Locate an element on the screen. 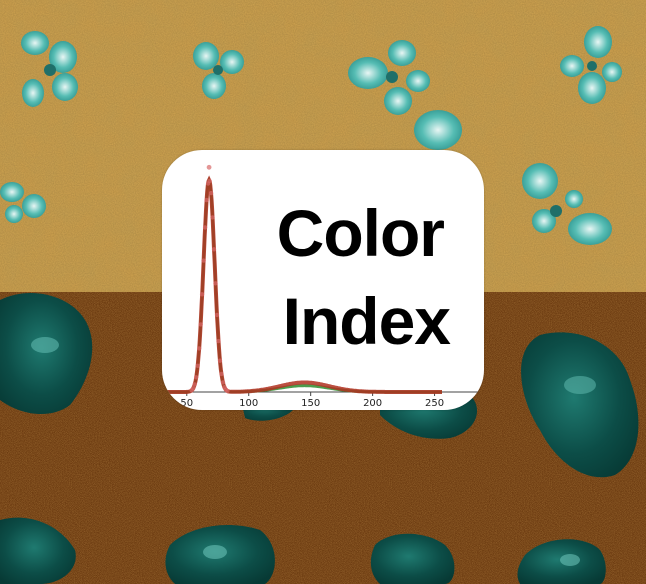  title-line-index: Index is located at coordinates (366, 321).